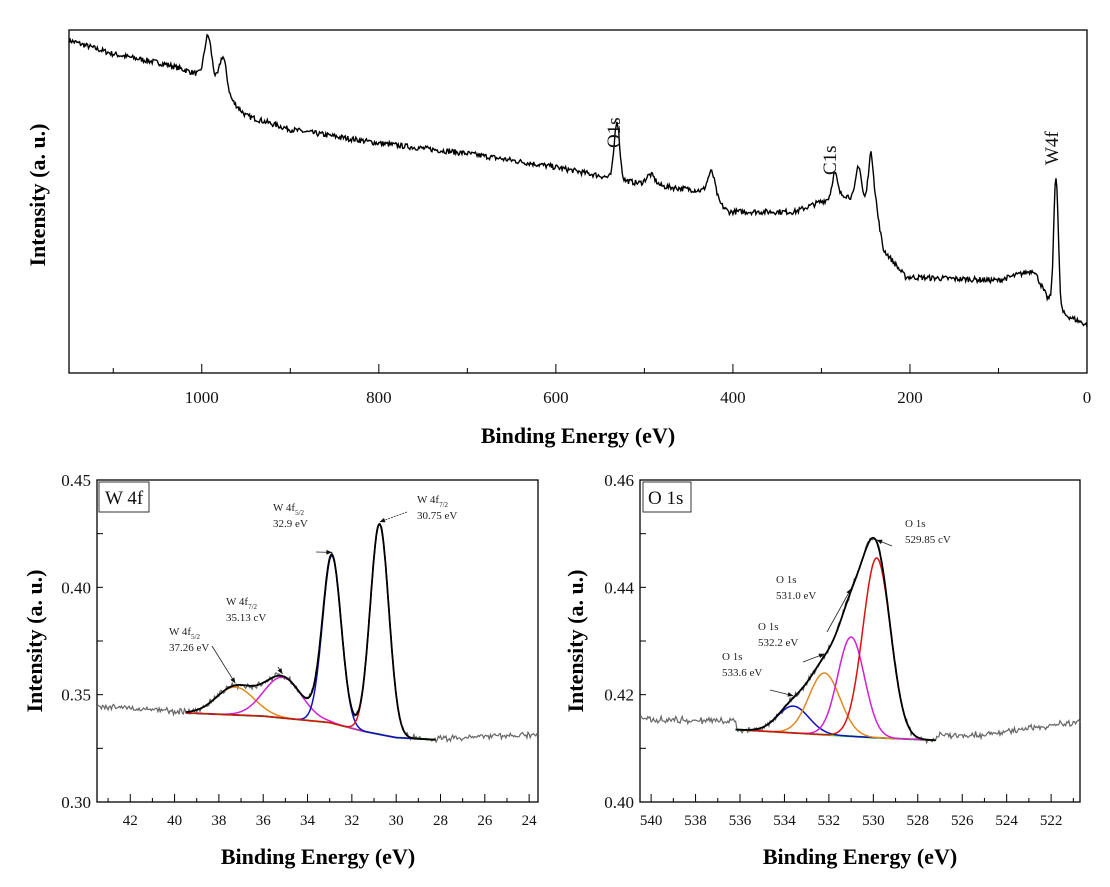 This screenshot has height=887, width=1110. What do you see at coordinates (34, 640) in the screenshot?
I see `w4f-ylabel: Intensity (a. u.)` at bounding box center [34, 640].